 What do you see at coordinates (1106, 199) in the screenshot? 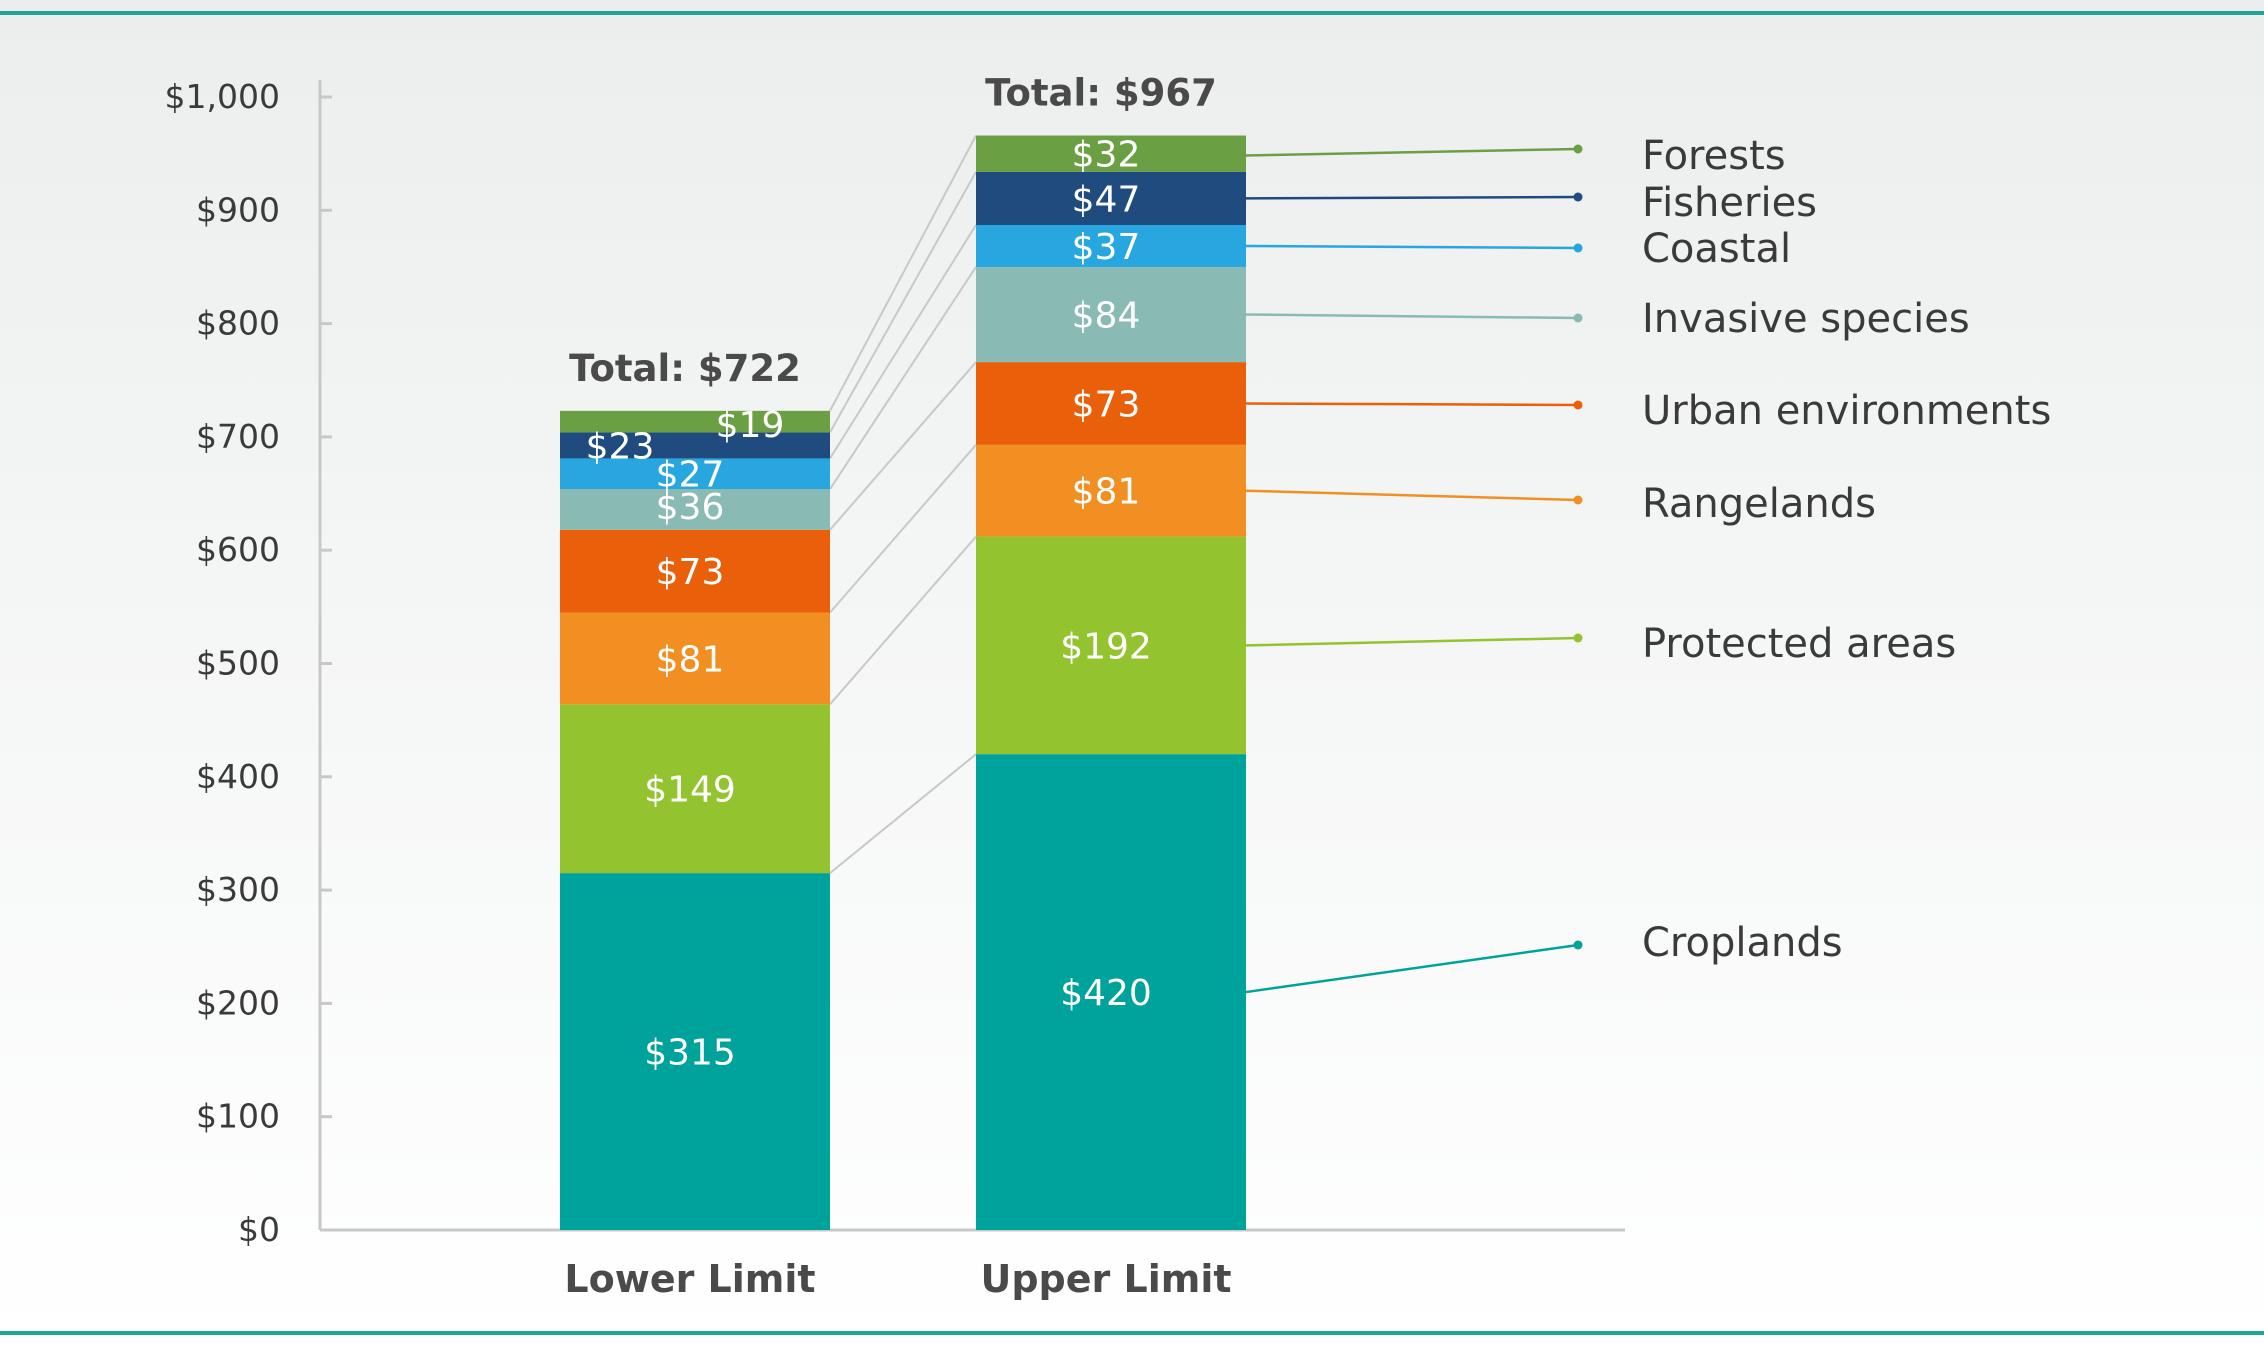
I see `segment-value-label: $47` at bounding box center [1106, 199].